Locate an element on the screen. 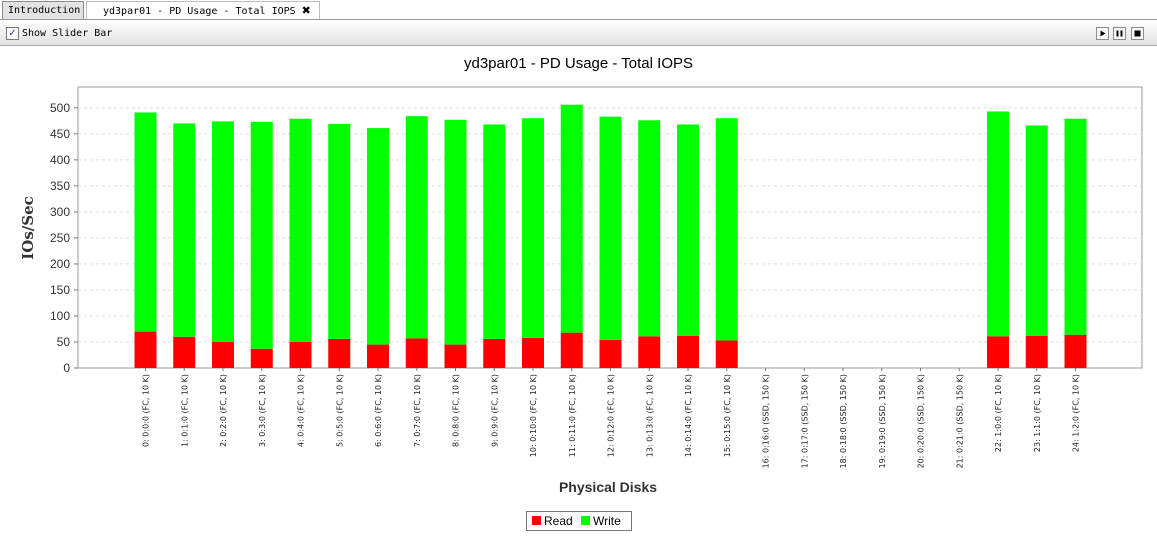 This screenshot has width=1157, height=536. x-tick-label: 7: 0:7:0 (FC, 10 K) is located at coordinates (417, 410).